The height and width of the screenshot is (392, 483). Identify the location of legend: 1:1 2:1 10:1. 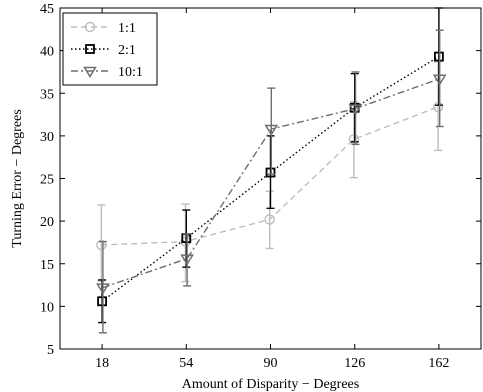
(110, 49).